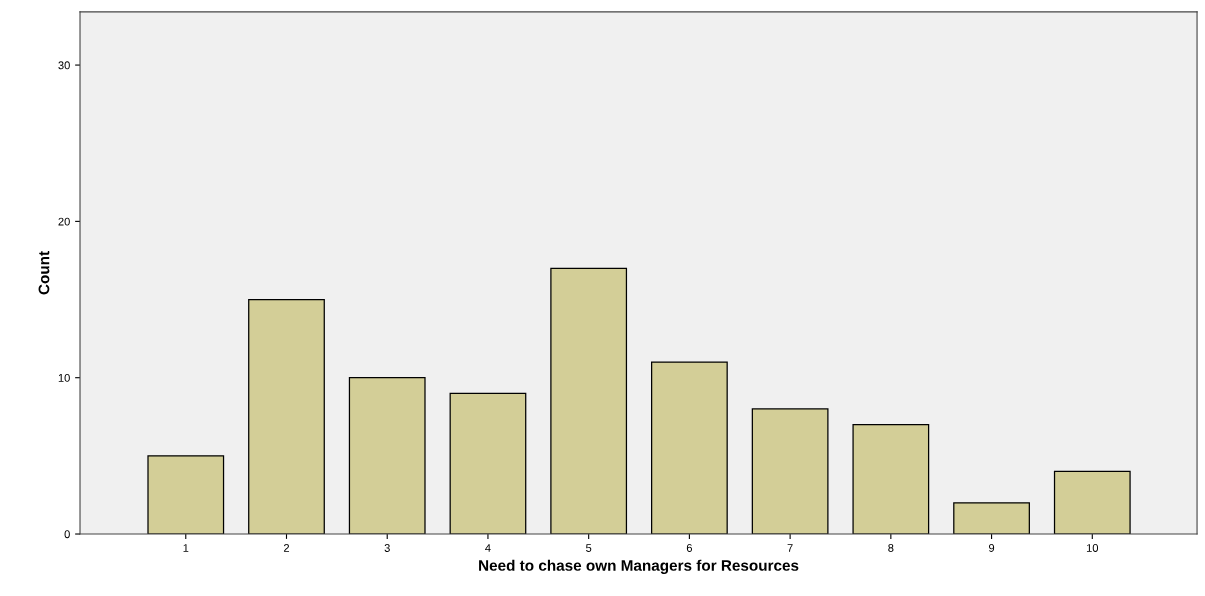 Image resolution: width=1205 pixels, height=596 pixels. Describe the element at coordinates (186, 548) in the screenshot. I see `x-tick-label: 1` at that location.